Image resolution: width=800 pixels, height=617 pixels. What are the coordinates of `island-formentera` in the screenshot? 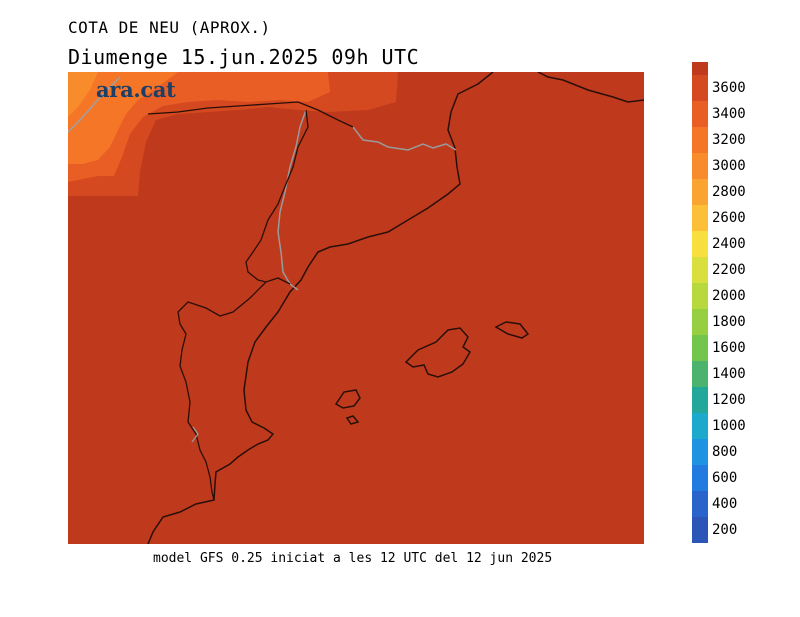 It's located at (352, 420).